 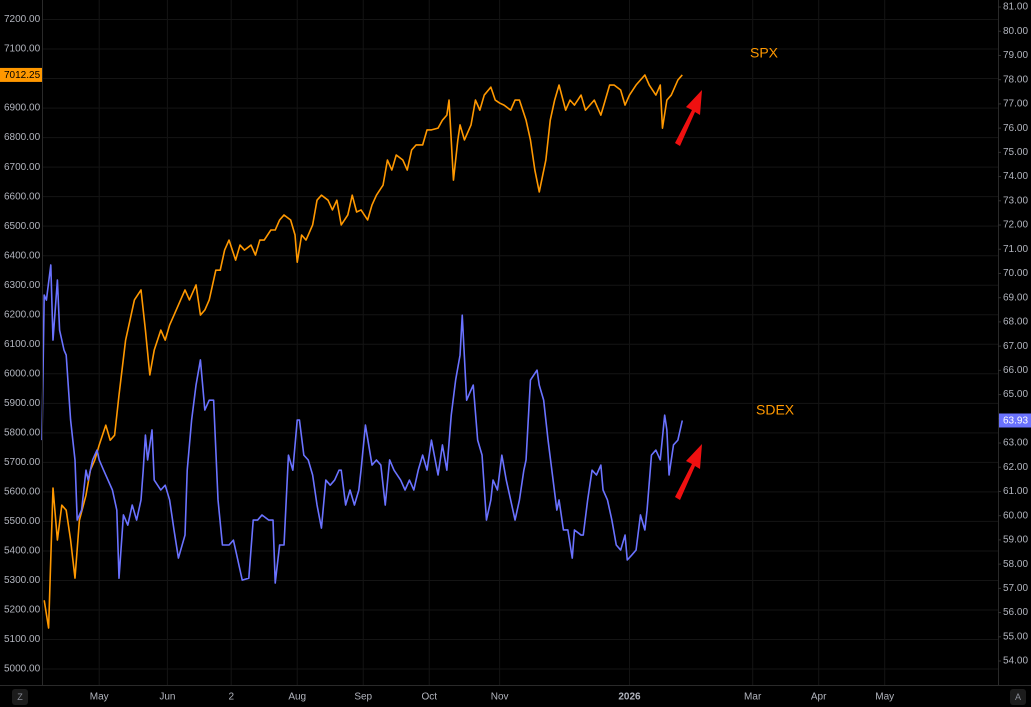 What do you see at coordinates (1015, 443) in the screenshot?
I see `y2-tick-label: 63.00` at bounding box center [1015, 443].